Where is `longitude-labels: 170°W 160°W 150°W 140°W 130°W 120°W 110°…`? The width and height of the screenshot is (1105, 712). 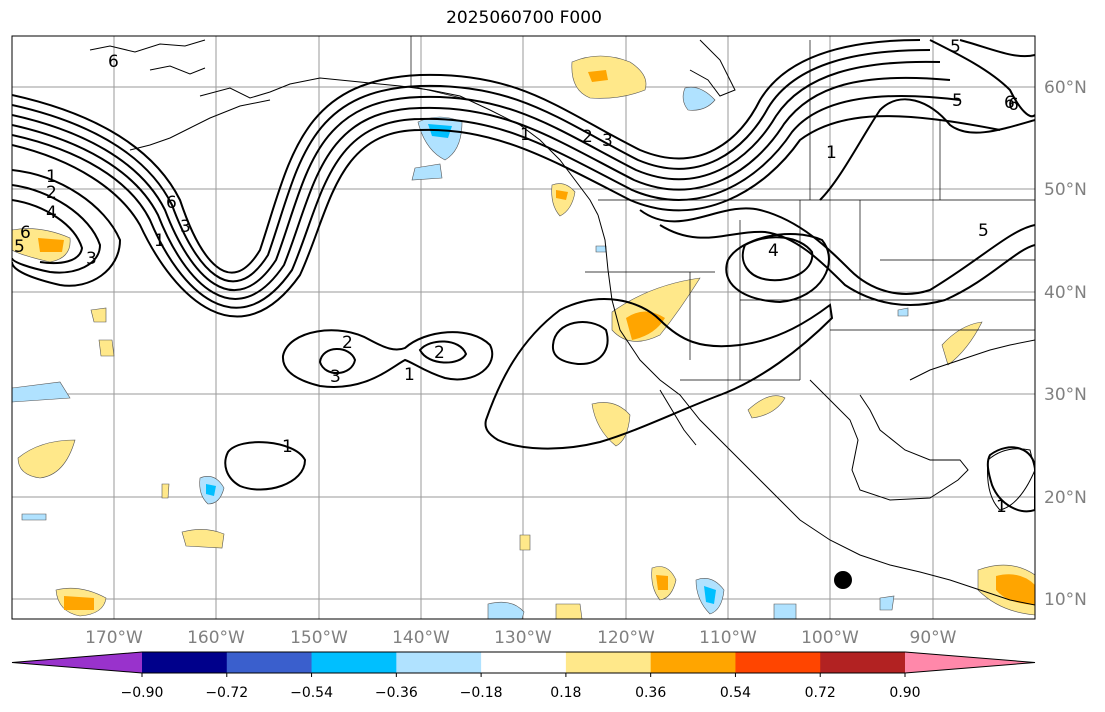
longitude-labels: 170°W 160°W 150°W 140°W 130°W 120°W 110°… is located at coordinates (521, 638).